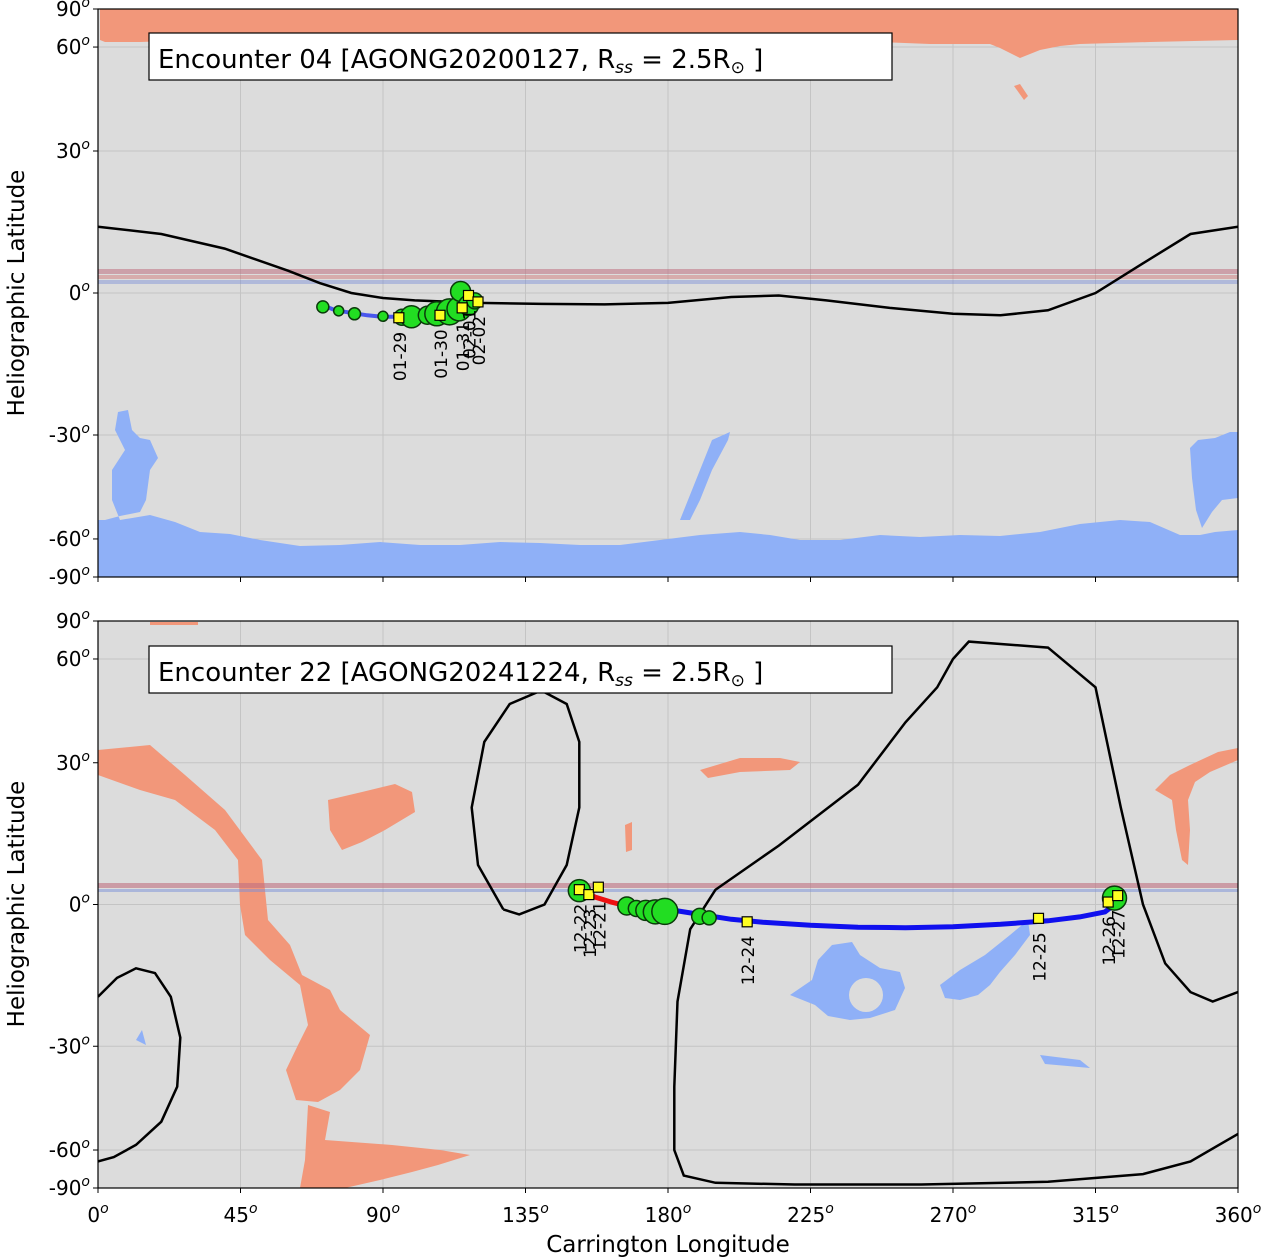 The width and height of the screenshot is (1265, 1260). Describe the element at coordinates (953, 1214) in the screenshot. I see `x-tick-label: 270o` at that location.